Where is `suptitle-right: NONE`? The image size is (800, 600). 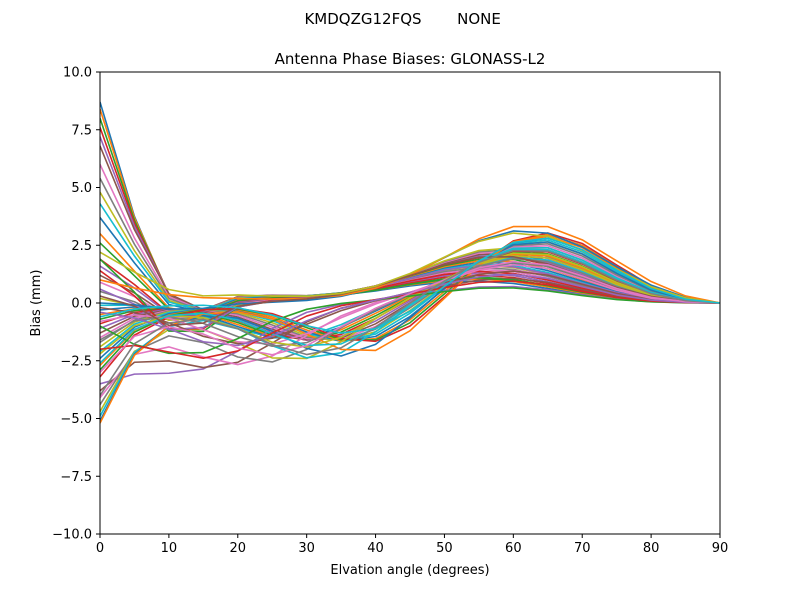 suptitle-right: NONE is located at coordinates (479, 19).